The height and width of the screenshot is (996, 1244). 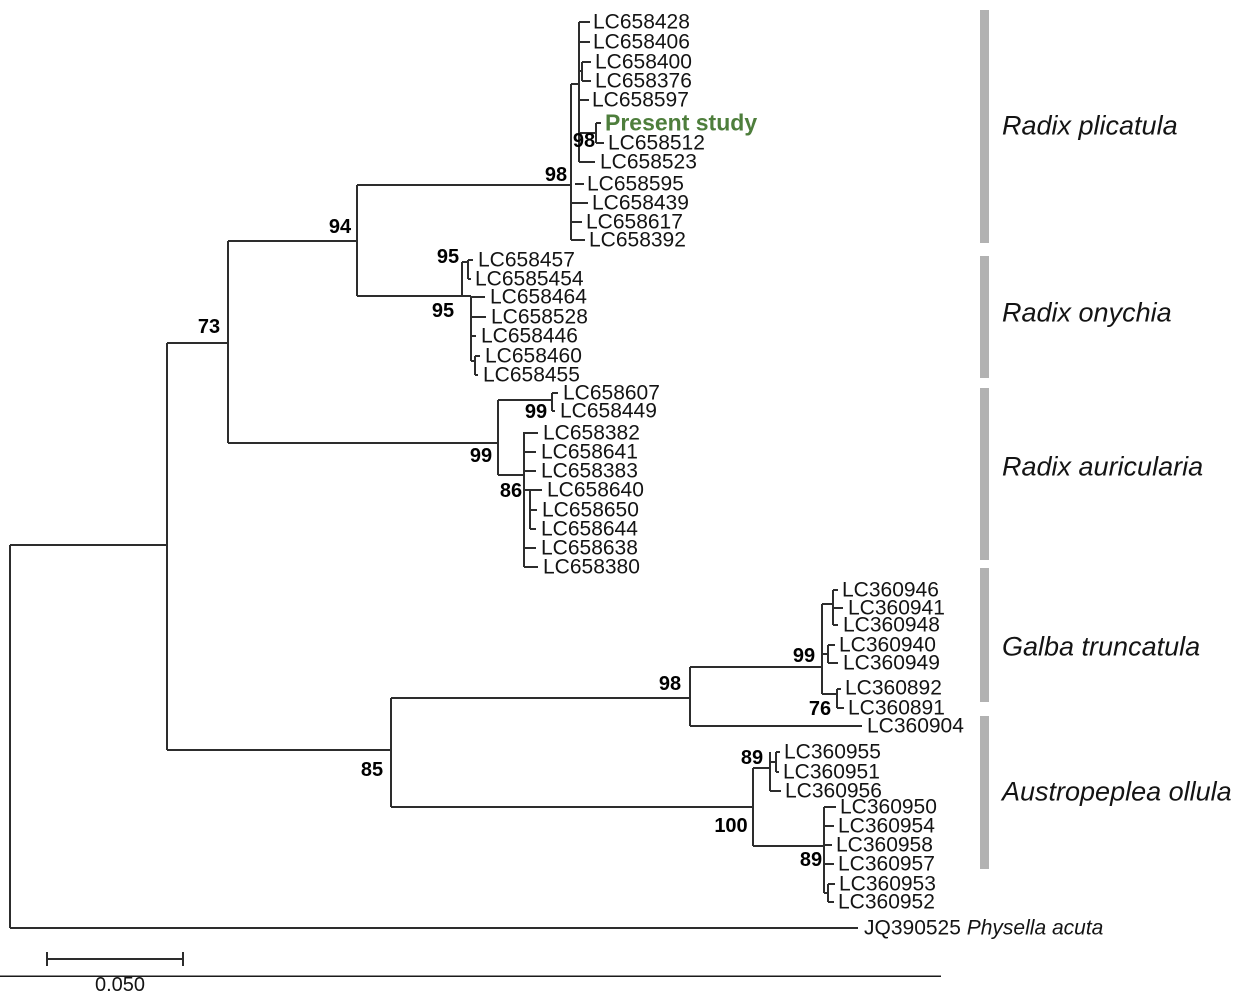 What do you see at coordinates (533, 356) in the screenshot?
I see `taxon-label: LC658460` at bounding box center [533, 356].